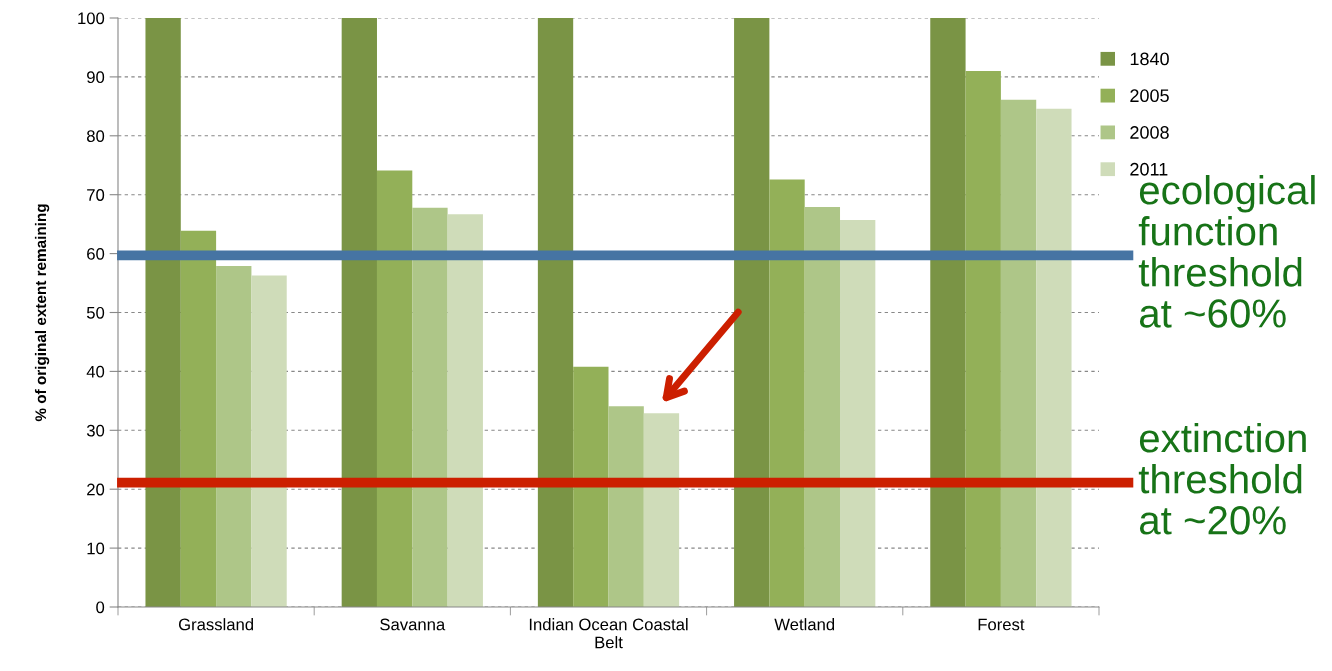 This screenshot has width=1332, height=671. Describe the element at coordinates (608, 633) in the screenshot. I see `x-tick-label: Indian Ocean Coastal Belt` at that location.